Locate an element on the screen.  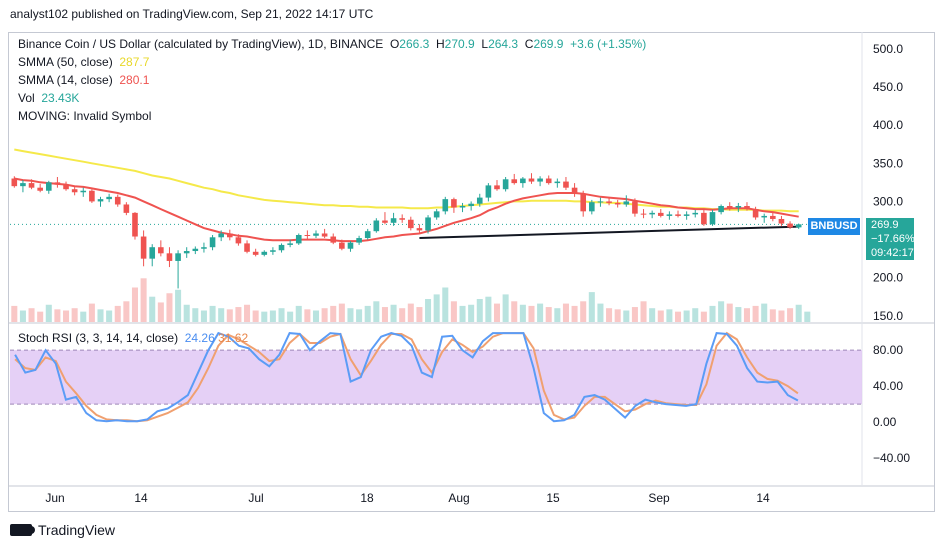
stoch-tick-label: 0.00 is located at coordinates (885, 422).